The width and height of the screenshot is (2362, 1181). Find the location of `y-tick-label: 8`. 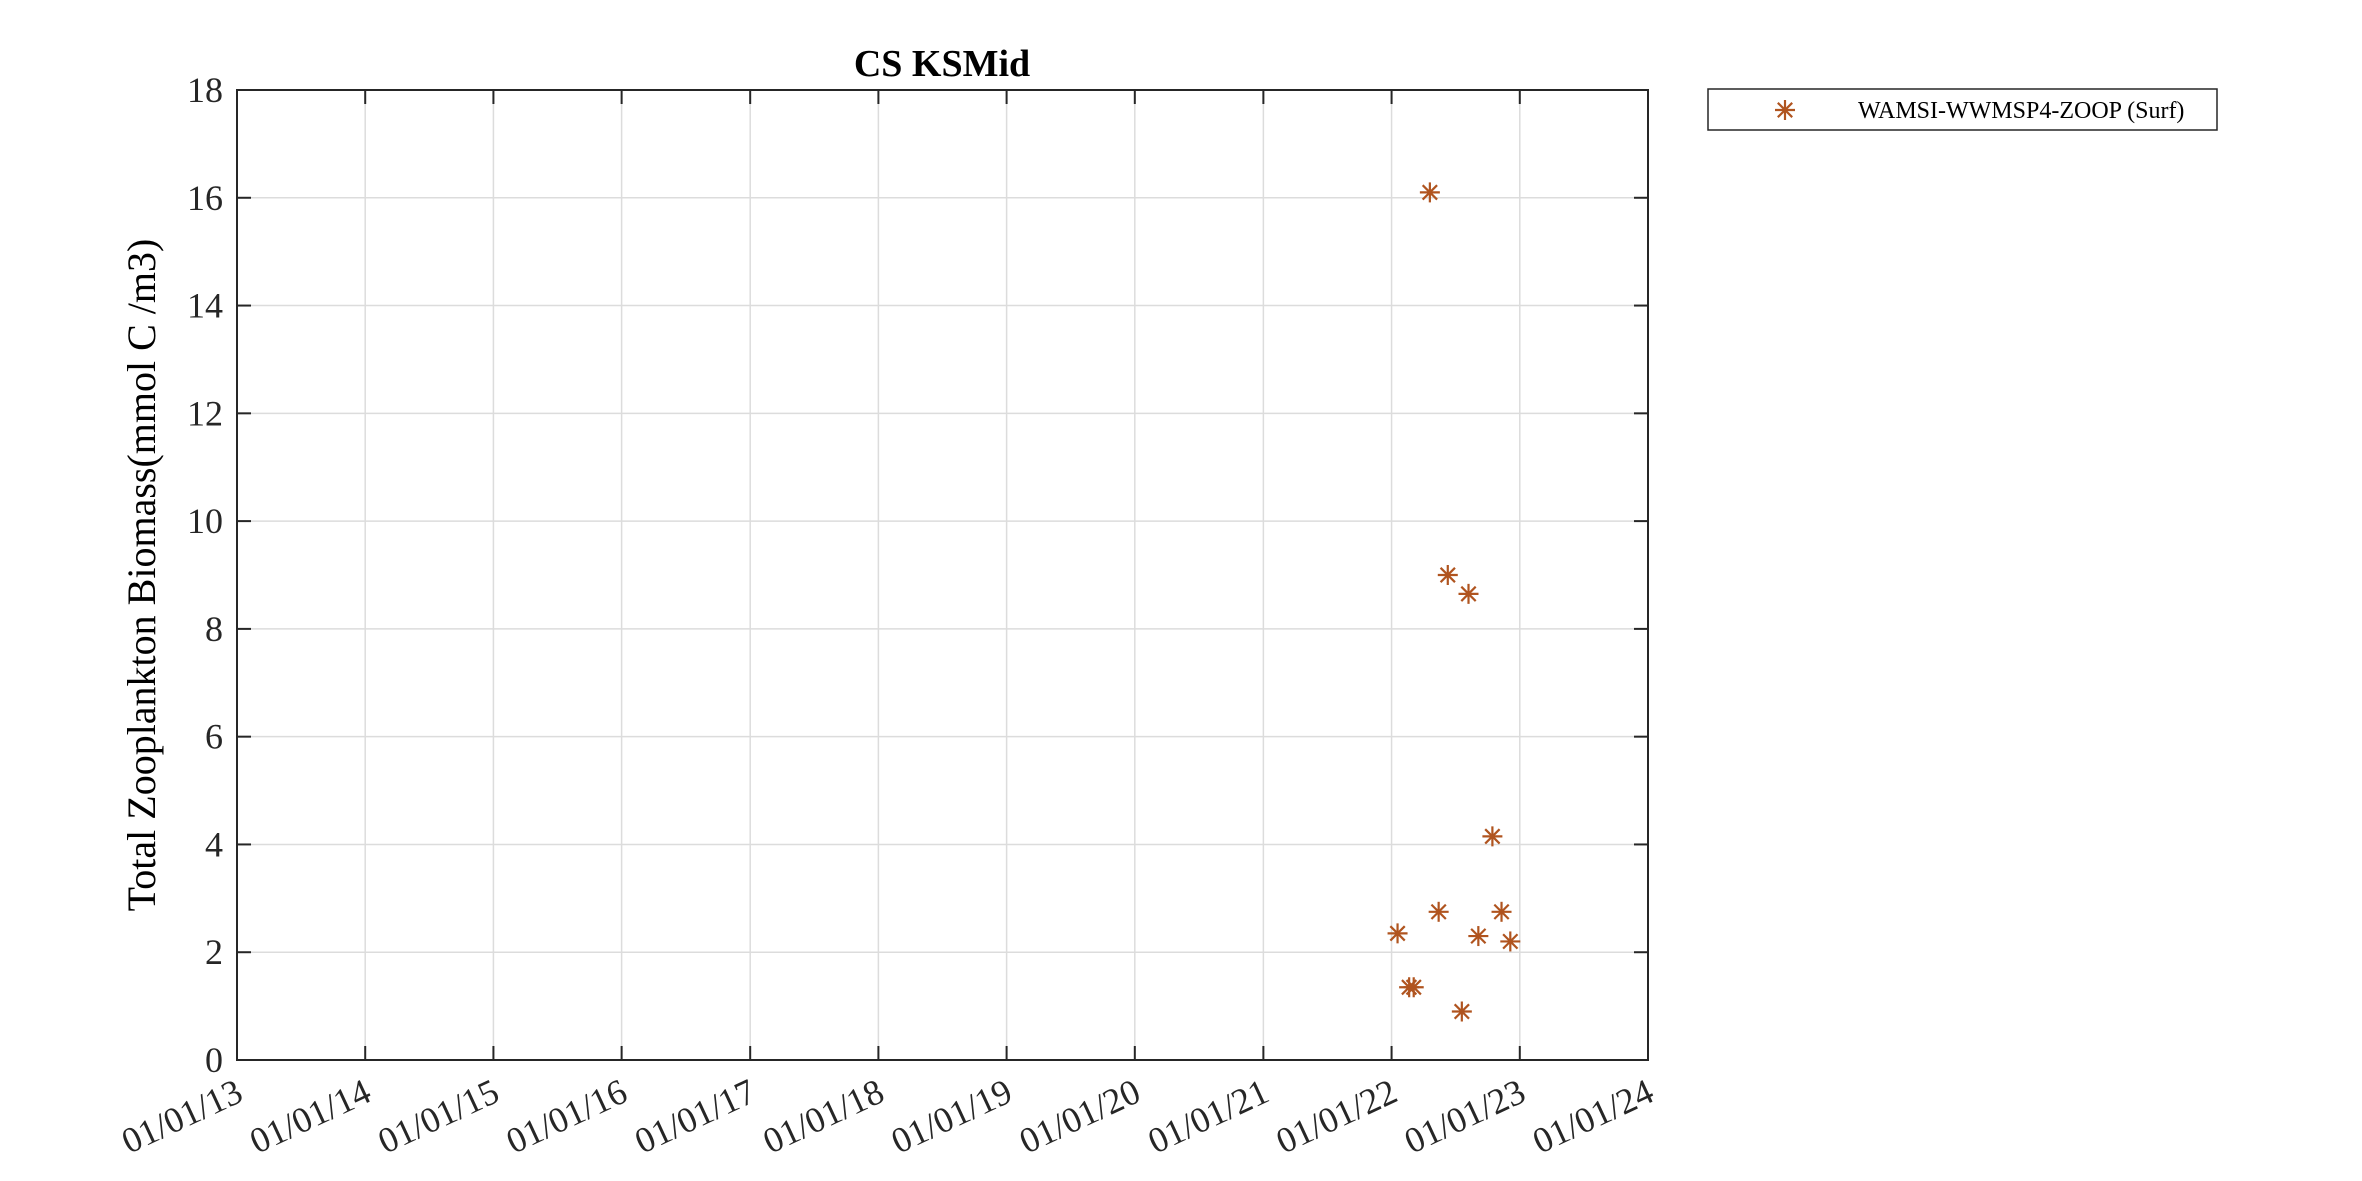

y-tick-label: 8 is located at coordinates (214, 629).